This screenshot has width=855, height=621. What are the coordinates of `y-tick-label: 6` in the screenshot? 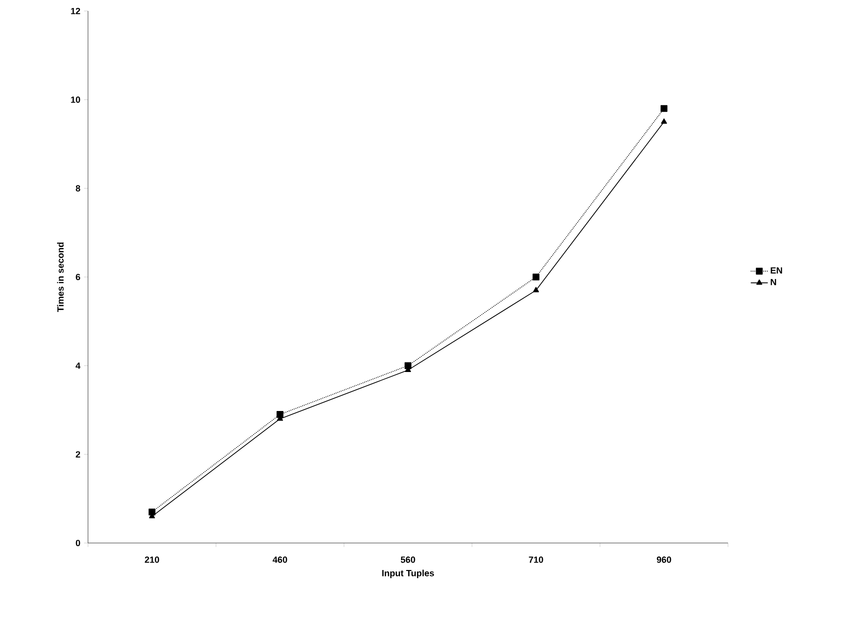 It's located at (78, 277).